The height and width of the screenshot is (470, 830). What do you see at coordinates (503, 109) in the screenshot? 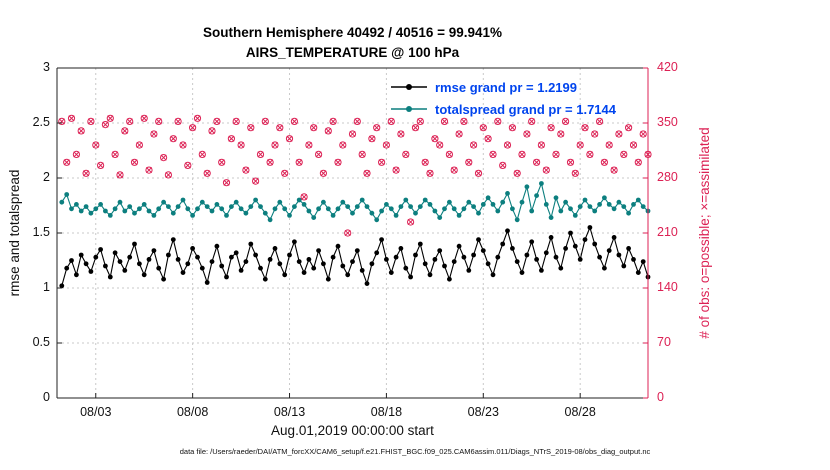
I see `legend-entry-totalspread: totalspread grand pr = 1.7144` at bounding box center [503, 109].